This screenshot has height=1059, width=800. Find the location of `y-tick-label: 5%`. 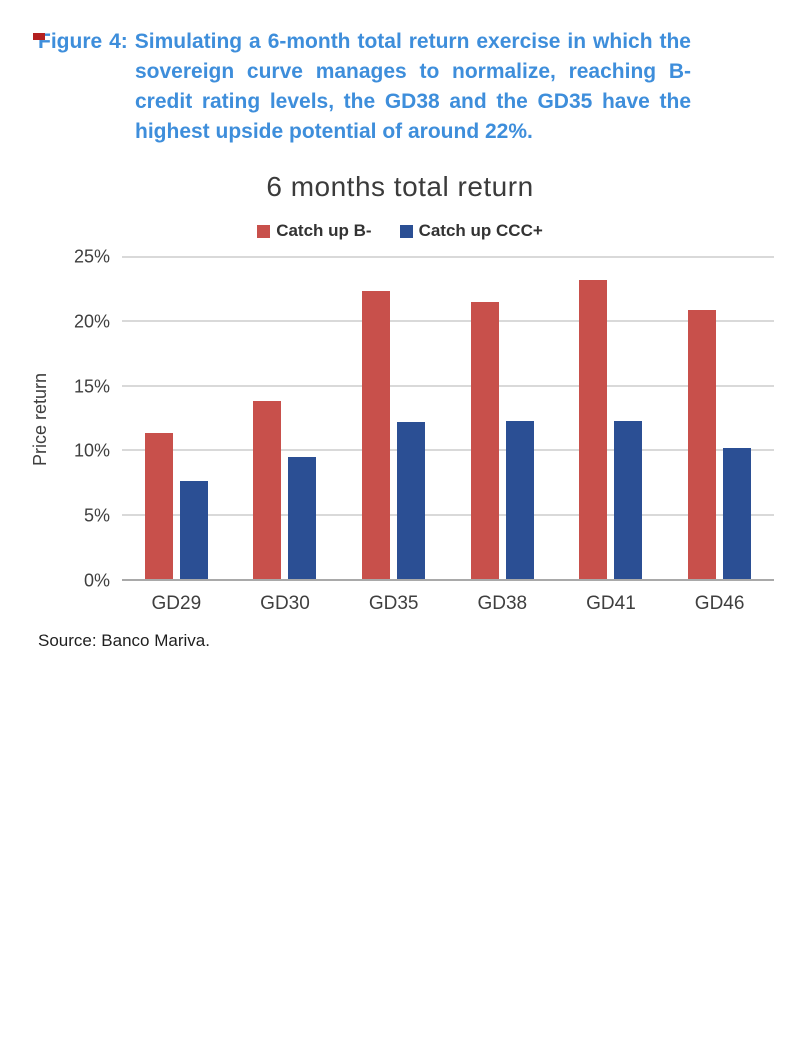

y-tick-label: 5% is located at coordinates (96, 515).